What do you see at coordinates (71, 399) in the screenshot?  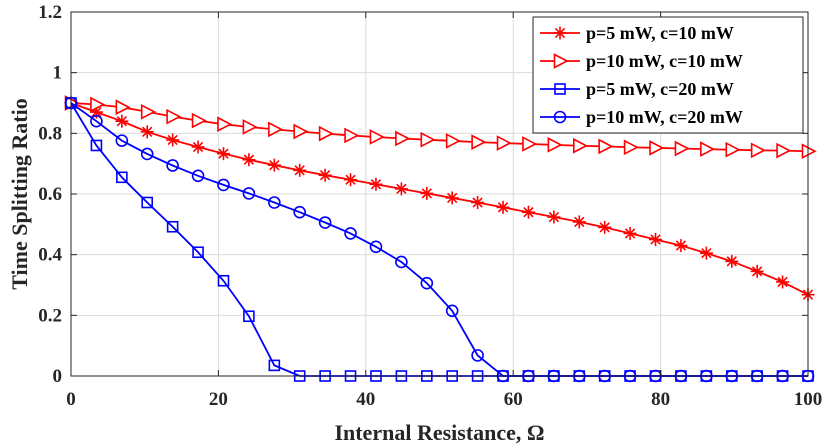 I see `x-tick-label: 0` at bounding box center [71, 399].